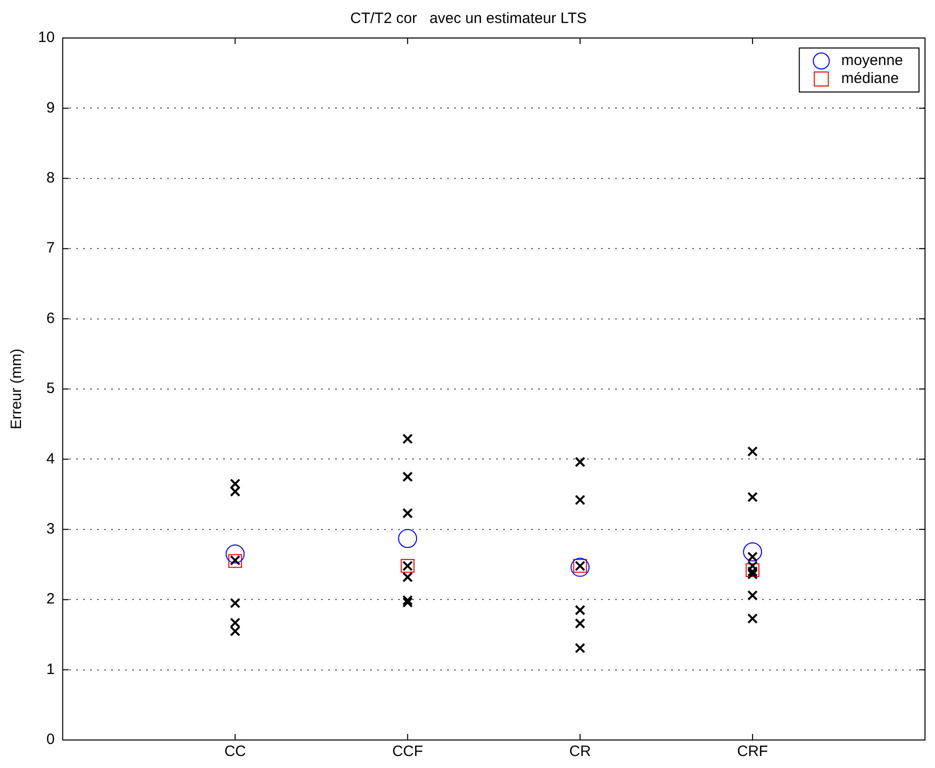  Describe the element at coordinates (235, 751) in the screenshot. I see `x-tick-label: CC` at that location.